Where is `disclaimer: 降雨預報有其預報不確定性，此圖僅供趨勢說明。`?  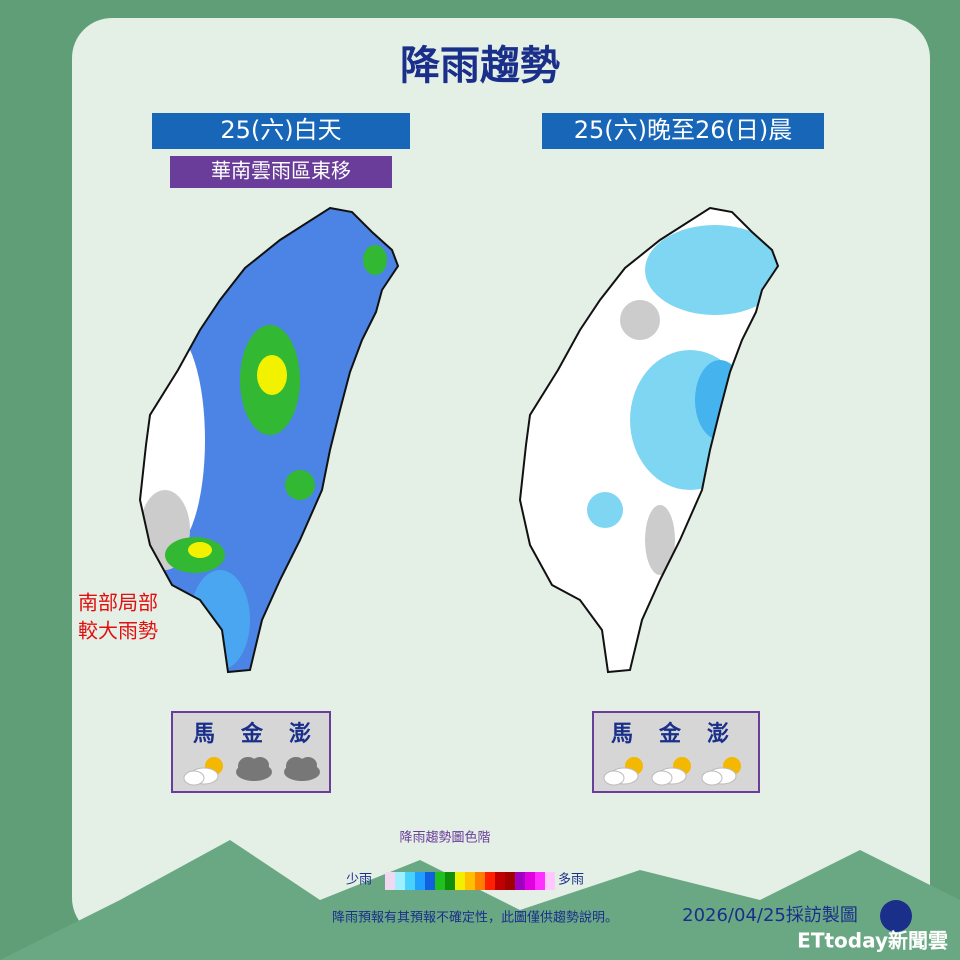
disclaimer: 降雨預報有其預報不確定性，此圖僅供趨勢說明。 is located at coordinates (475, 918).